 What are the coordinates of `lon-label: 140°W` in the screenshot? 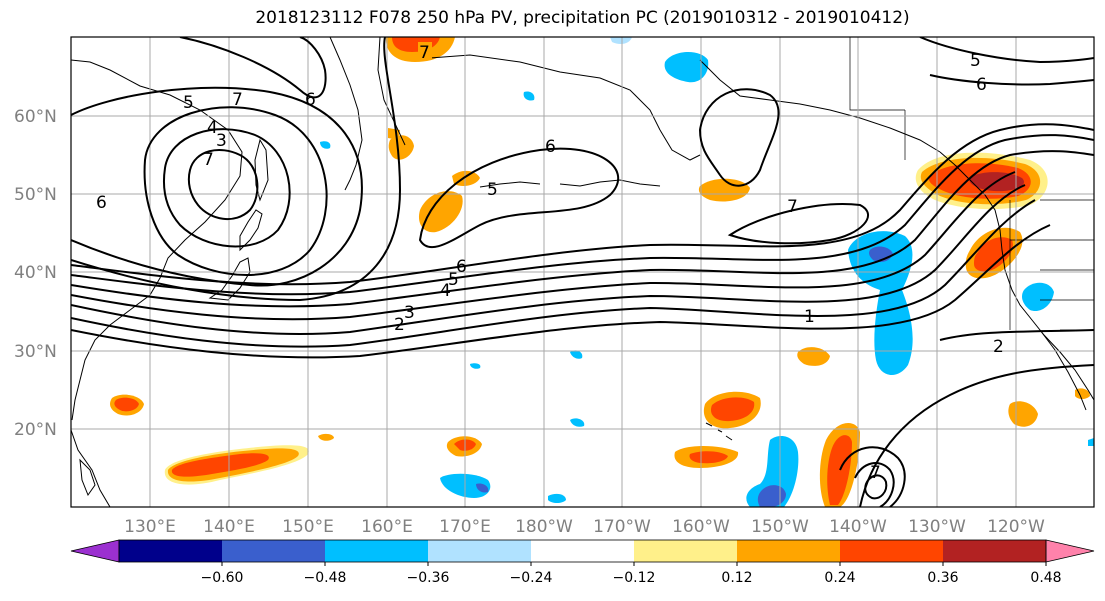 It's located at (858, 527).